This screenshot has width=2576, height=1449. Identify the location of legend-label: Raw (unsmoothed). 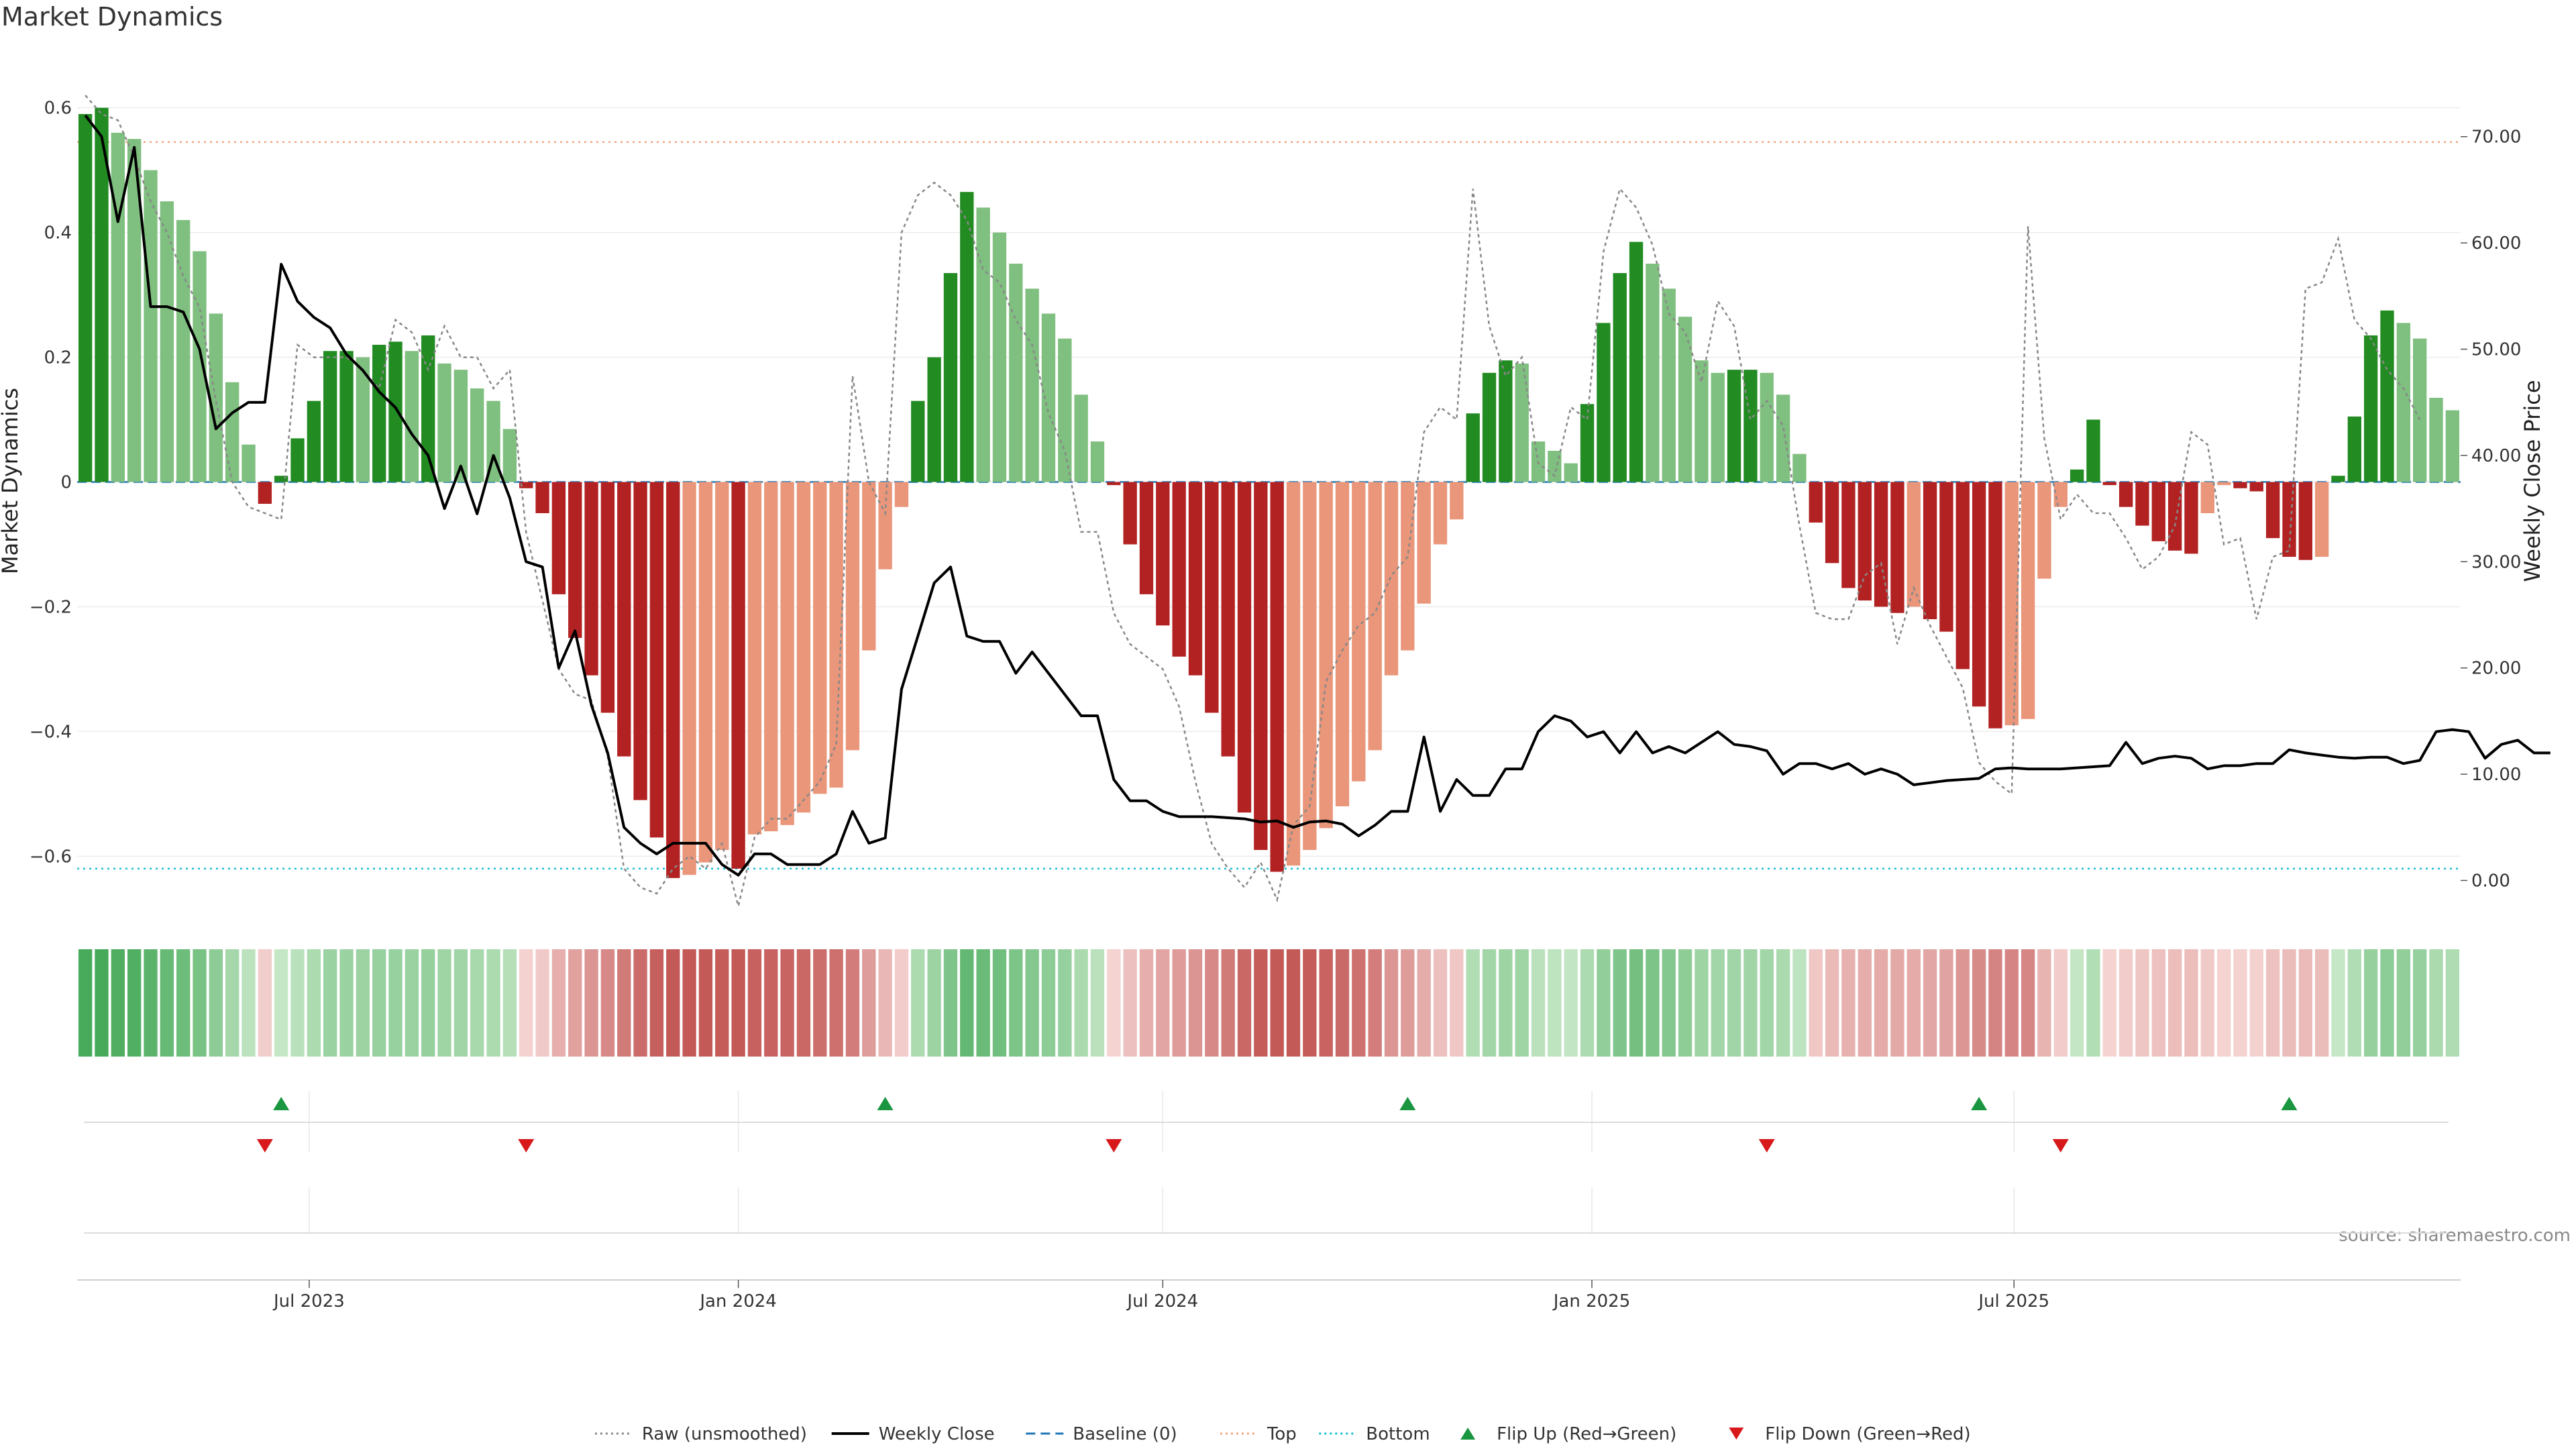
(724, 1434).